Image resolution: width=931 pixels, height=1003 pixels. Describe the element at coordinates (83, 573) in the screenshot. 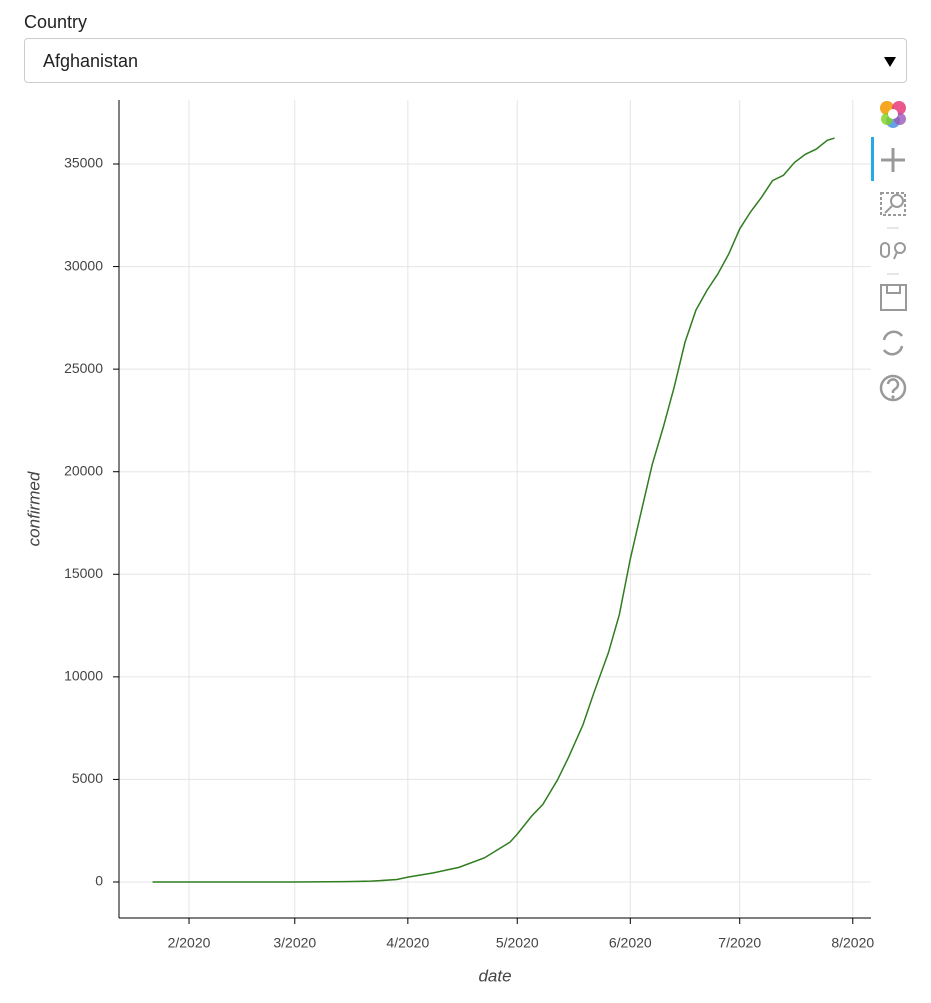

I see `y-tick-label: 15000` at that location.